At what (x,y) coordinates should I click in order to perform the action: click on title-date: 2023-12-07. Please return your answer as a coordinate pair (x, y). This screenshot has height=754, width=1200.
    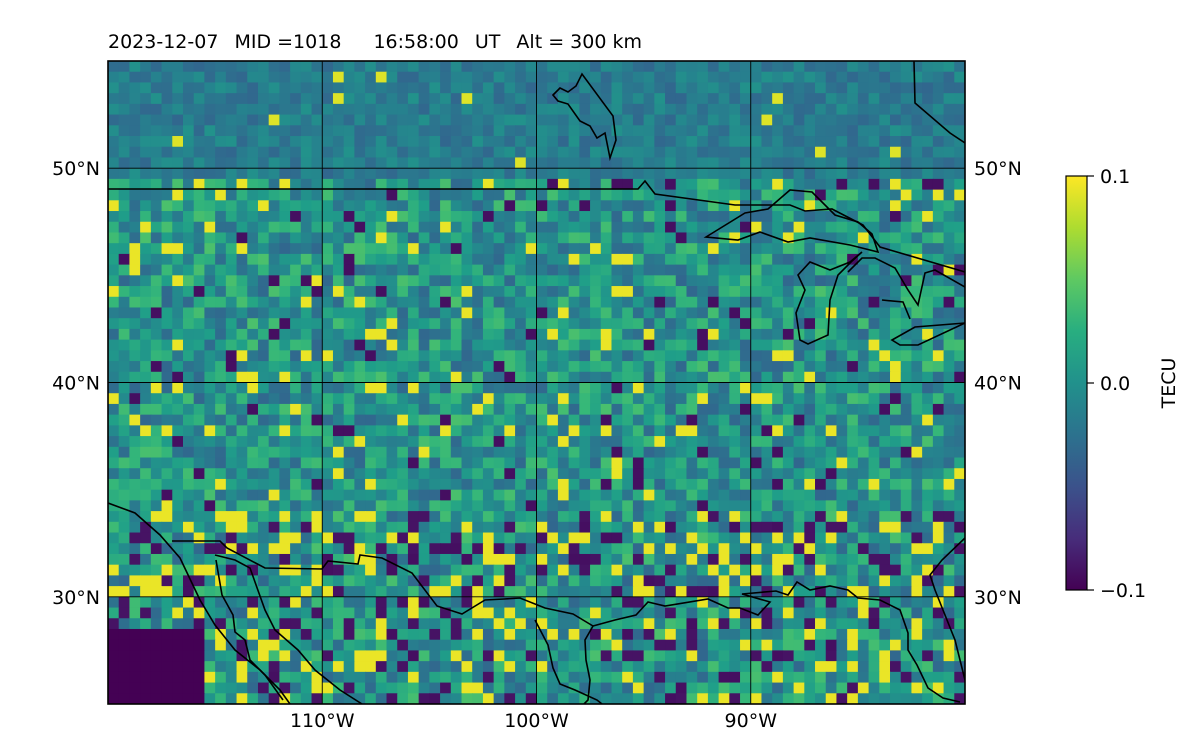
    Looking at the image, I should click on (163, 42).